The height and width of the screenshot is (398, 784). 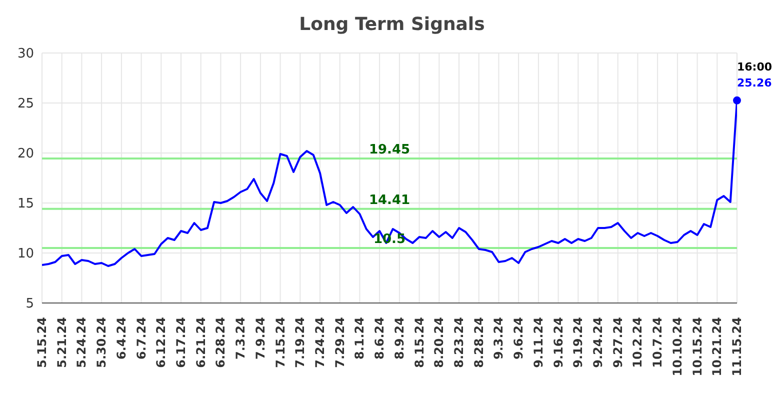 What do you see at coordinates (392, 24) in the screenshot?
I see `chart-title: Long Term Signals` at bounding box center [392, 24].